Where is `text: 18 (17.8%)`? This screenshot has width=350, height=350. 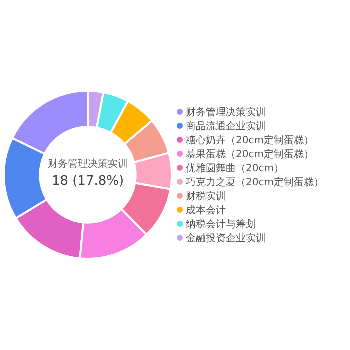
text: 18 (17.8%) is located at coordinates (88, 181).